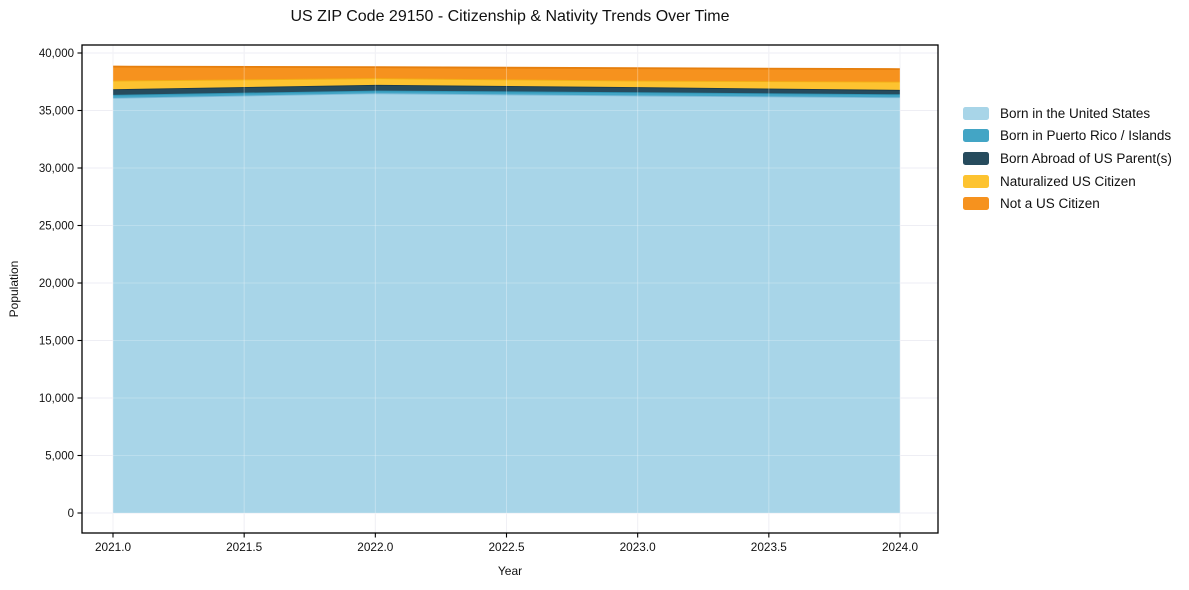 The image size is (1189, 590). I want to click on legend-item: Born in Puerto Rico / Islands, so click(1067, 136).